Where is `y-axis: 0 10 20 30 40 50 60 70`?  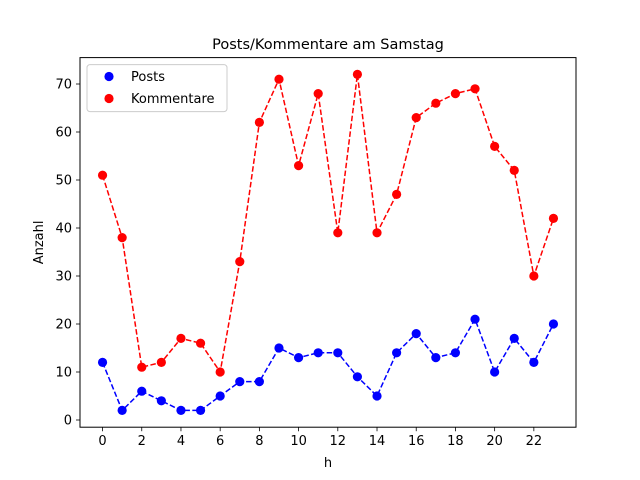 y-axis: 0 10 20 30 40 50 60 70 is located at coordinates (67, 253).